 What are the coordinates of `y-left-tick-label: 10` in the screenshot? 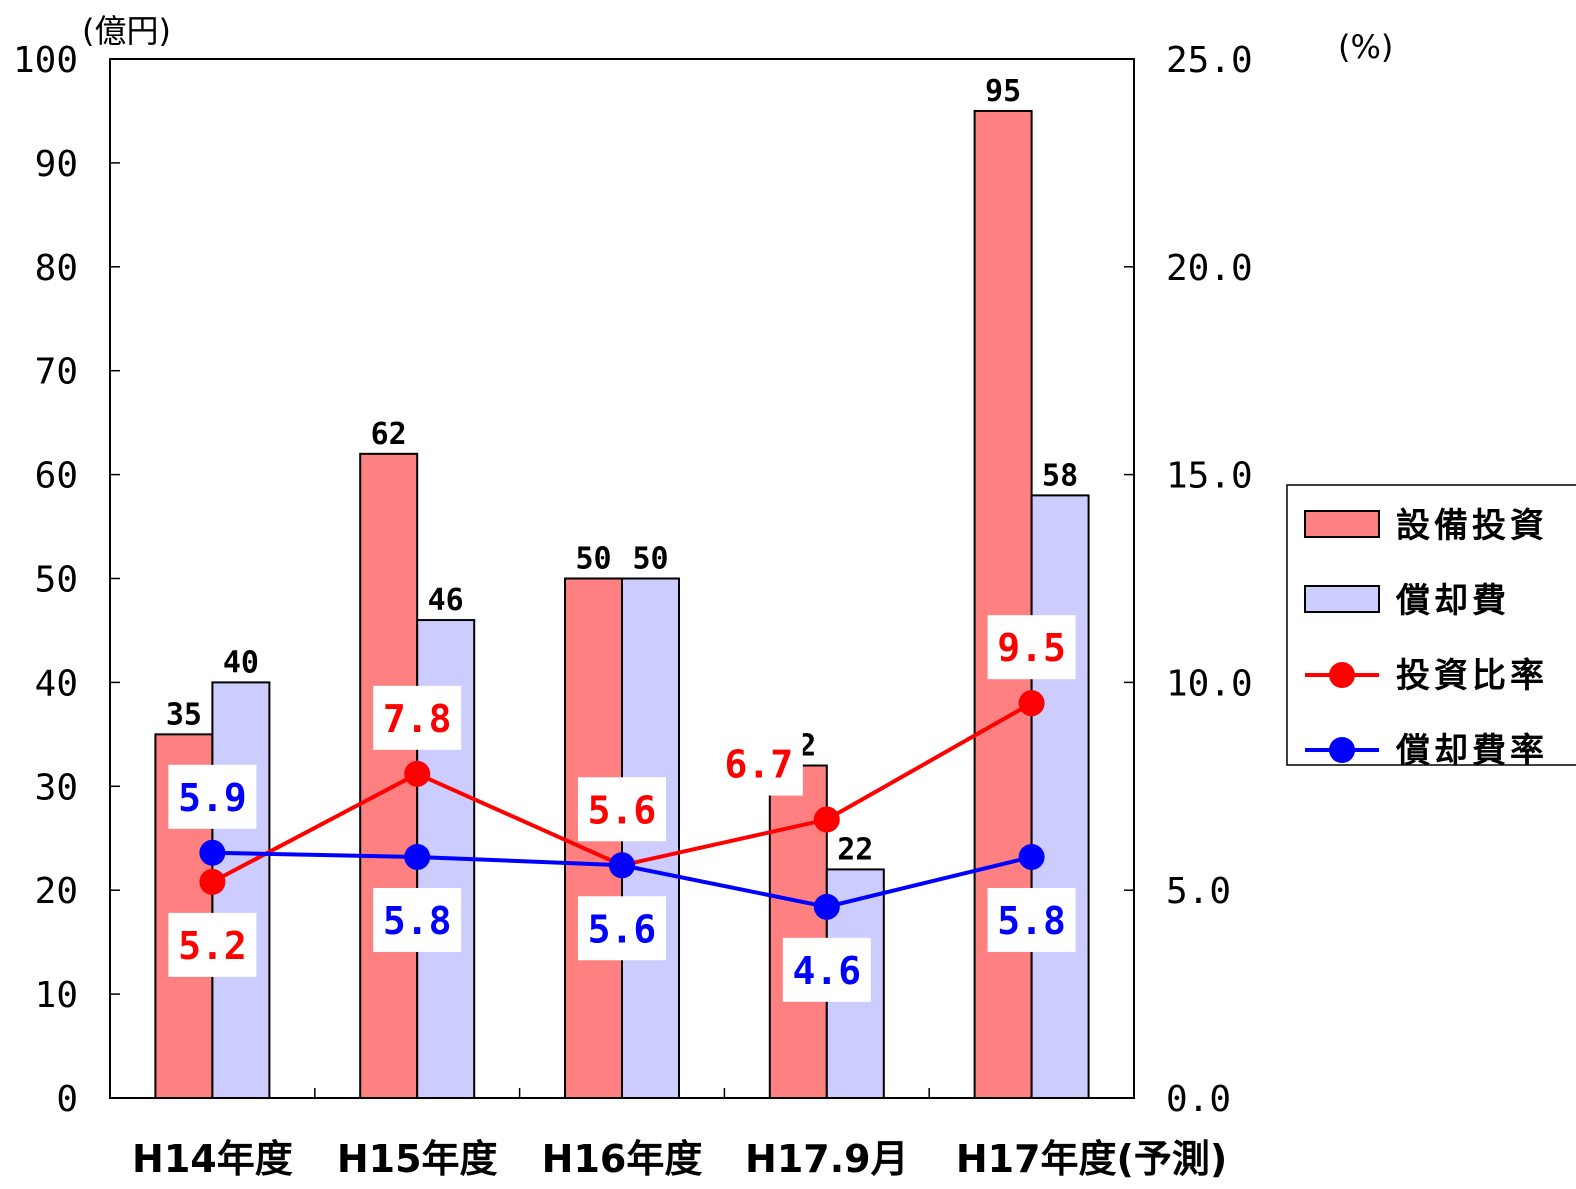 It's located at (56, 995).